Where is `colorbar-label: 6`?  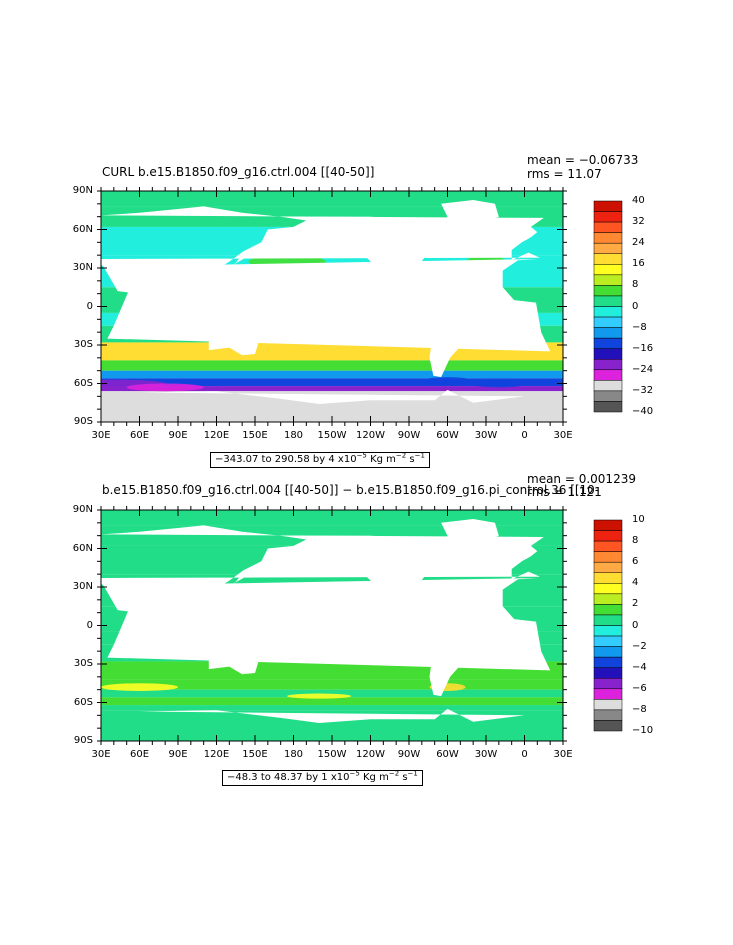 colorbar-label: 6 is located at coordinates (635, 562).